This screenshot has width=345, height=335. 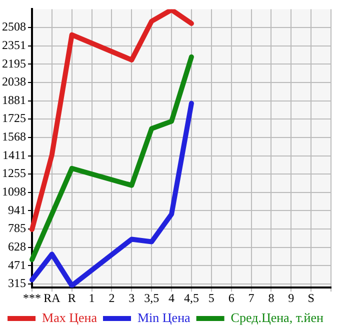 What do you see at coordinates (91, 297) in the screenshot?
I see `x-tick-label: 1` at bounding box center [91, 297].